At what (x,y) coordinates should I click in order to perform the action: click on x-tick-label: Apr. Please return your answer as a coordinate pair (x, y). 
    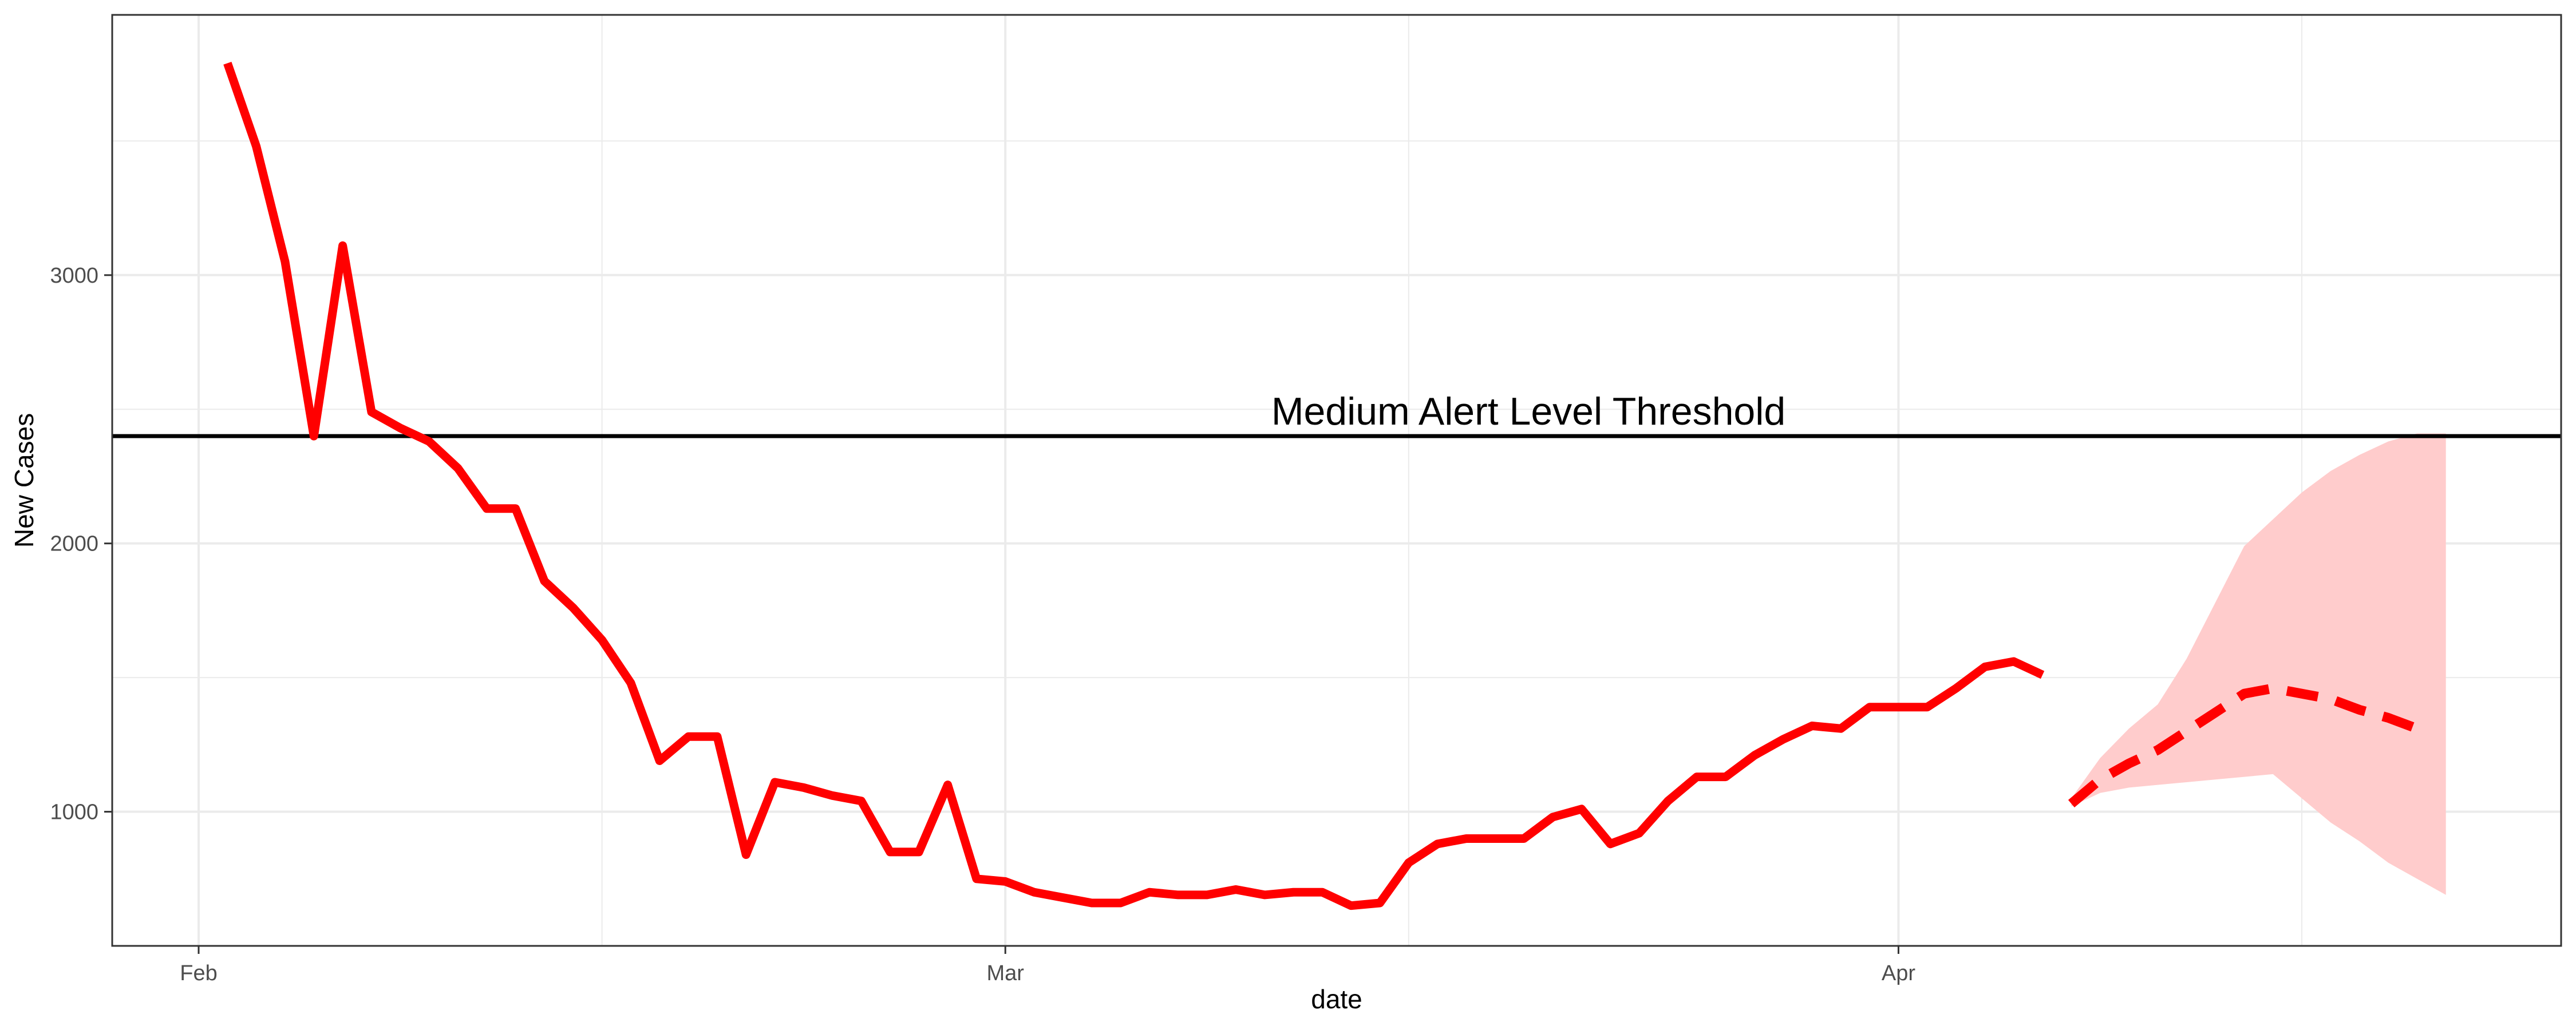
    Looking at the image, I should click on (1898, 973).